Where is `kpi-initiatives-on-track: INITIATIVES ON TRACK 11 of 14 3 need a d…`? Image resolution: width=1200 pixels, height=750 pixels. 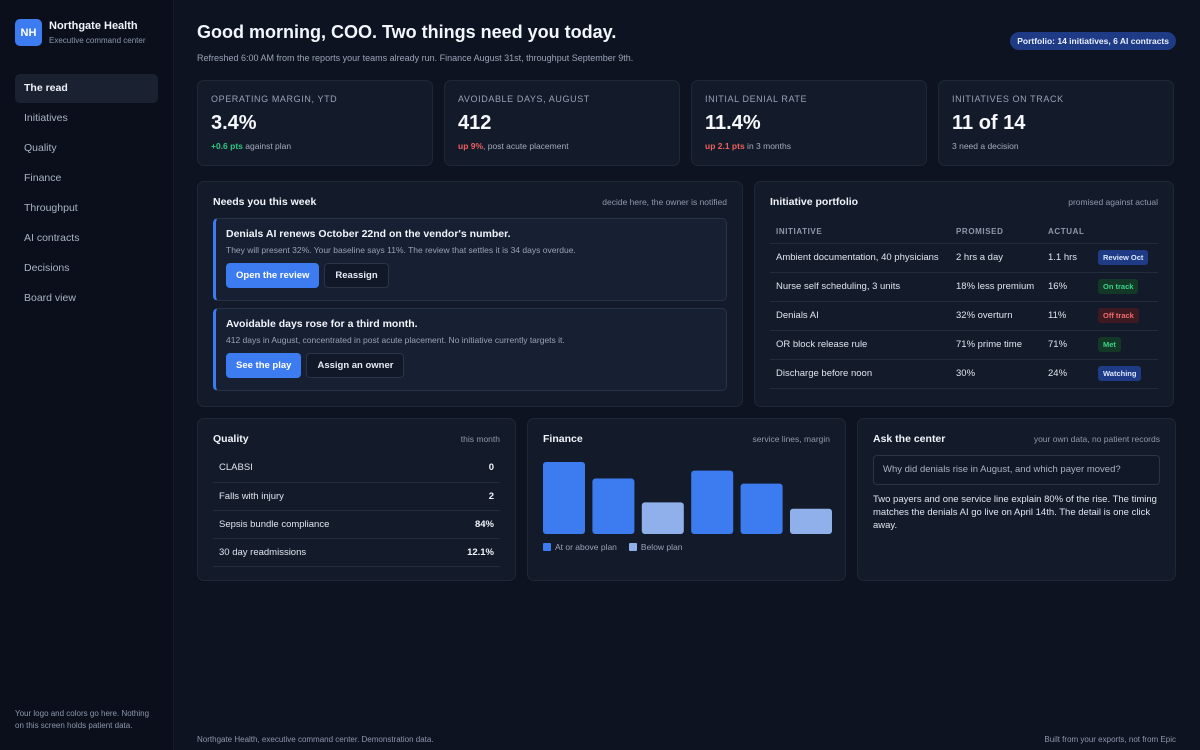 kpi-initiatives-on-track: INITIATIVES ON TRACK 11 of 14 3 need a d… is located at coordinates (1056, 123).